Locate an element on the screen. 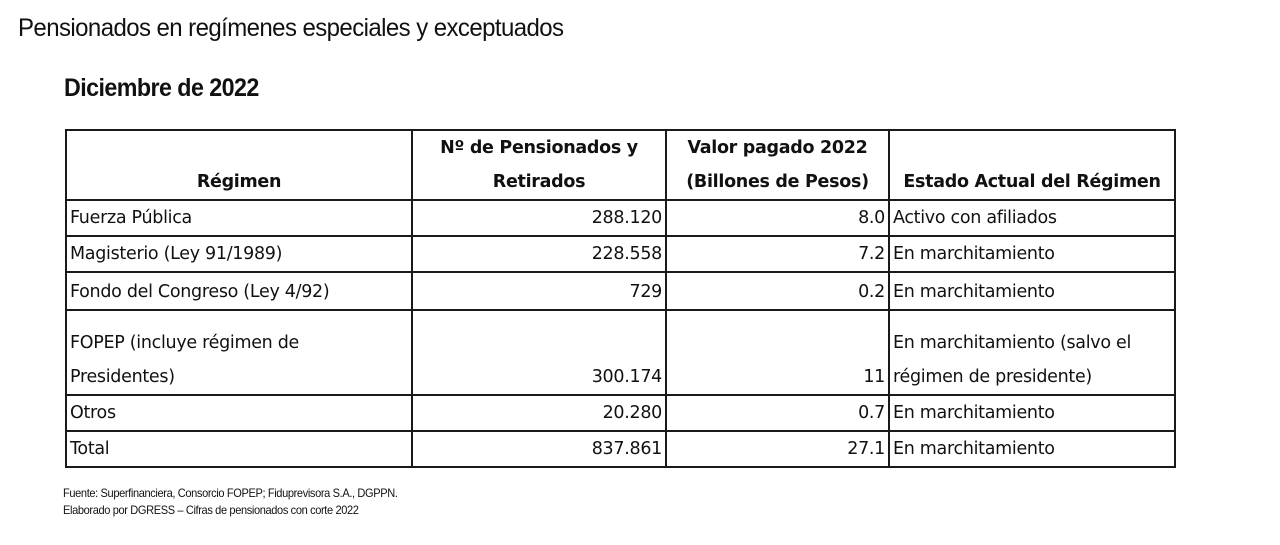 The width and height of the screenshot is (1280, 545). header-estado: Estado Actual del Régimen is located at coordinates (1032, 165).